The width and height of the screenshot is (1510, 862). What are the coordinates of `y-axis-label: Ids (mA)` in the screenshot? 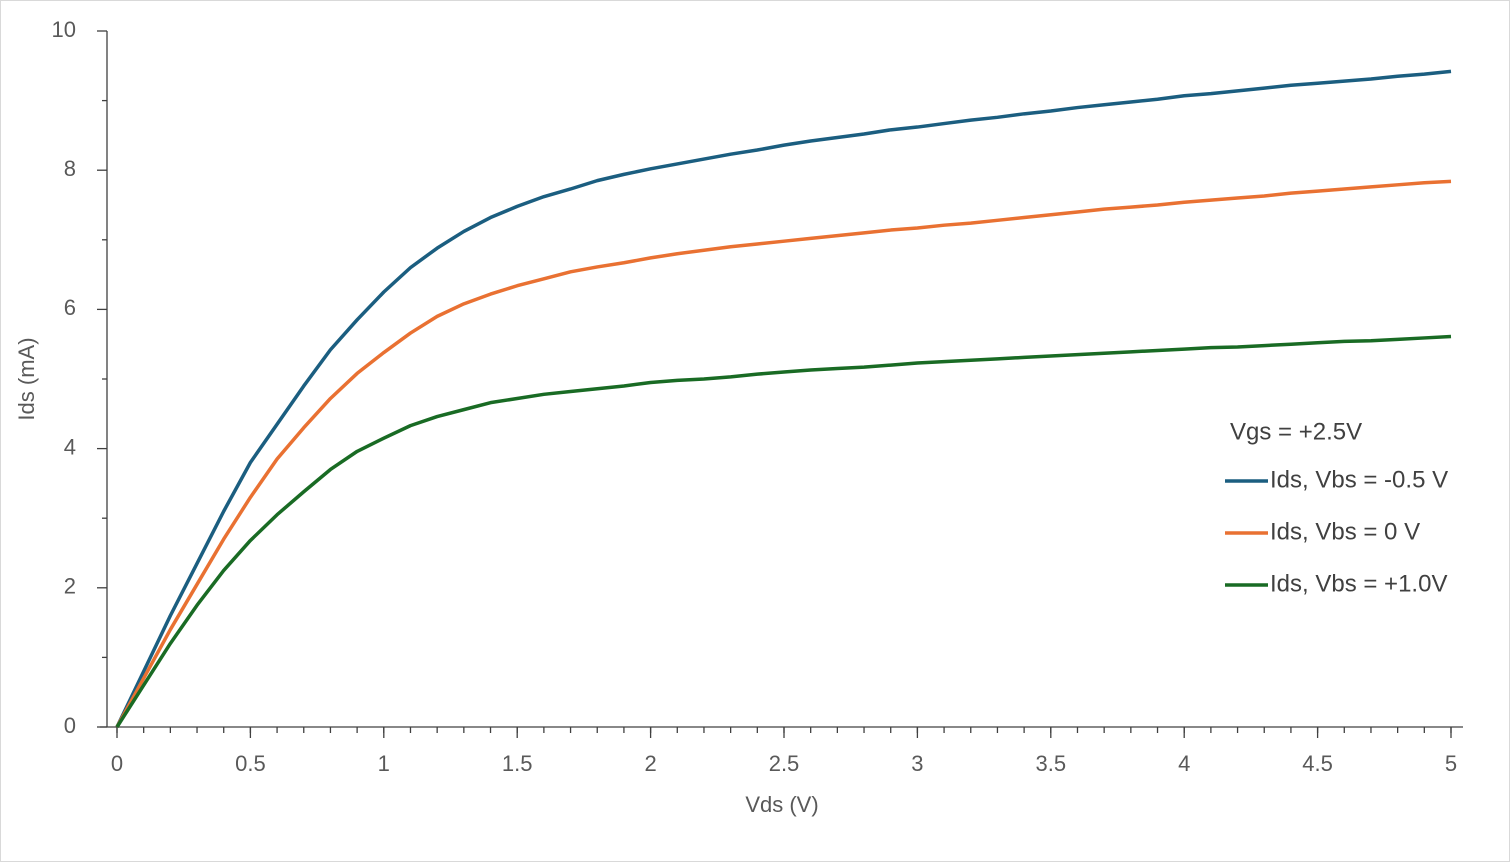 It's located at (26, 378).